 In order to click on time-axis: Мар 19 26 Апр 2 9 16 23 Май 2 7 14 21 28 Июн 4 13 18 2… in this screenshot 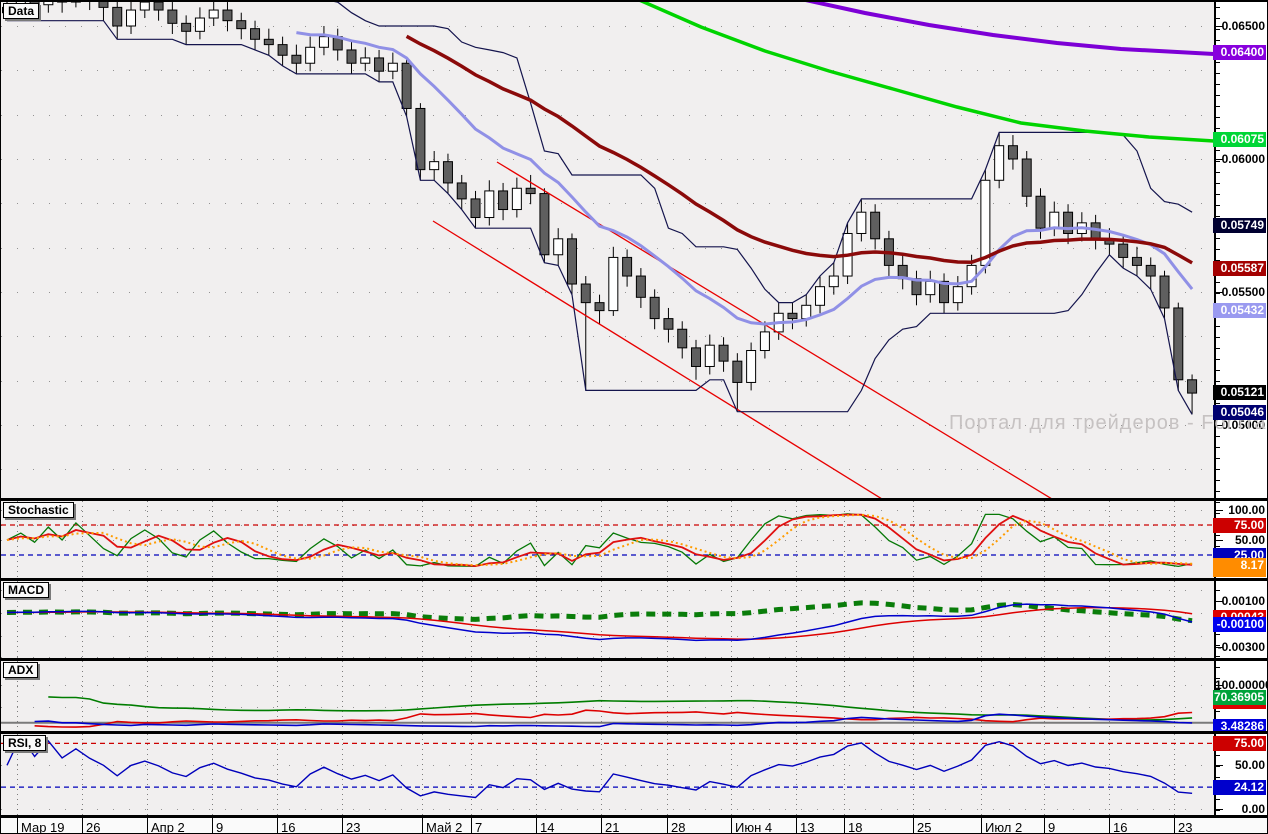, I will do `click(634, 826)`.